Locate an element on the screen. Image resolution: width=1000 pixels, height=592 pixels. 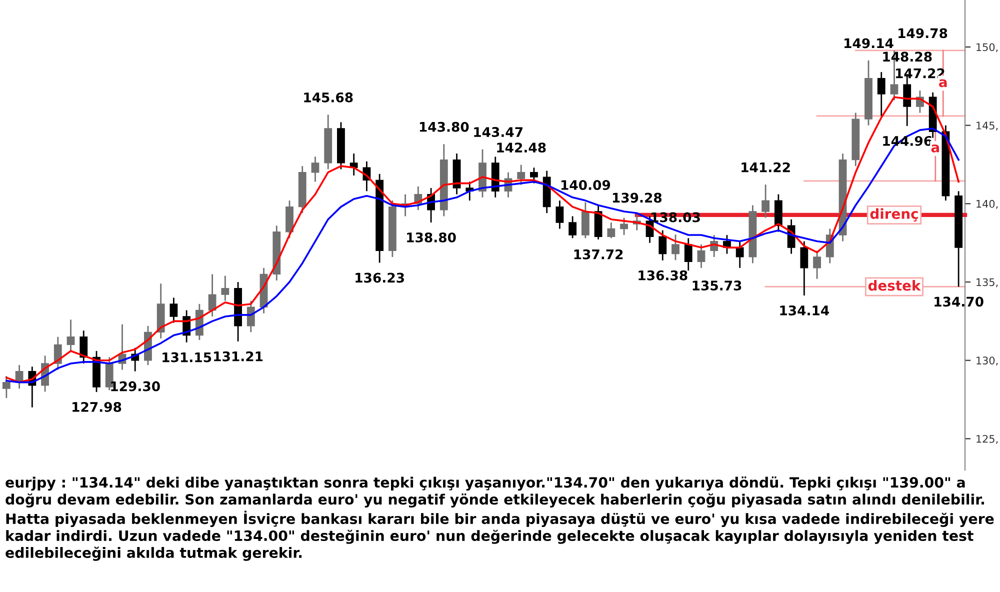
annotation: 145.68 is located at coordinates (328, 97).